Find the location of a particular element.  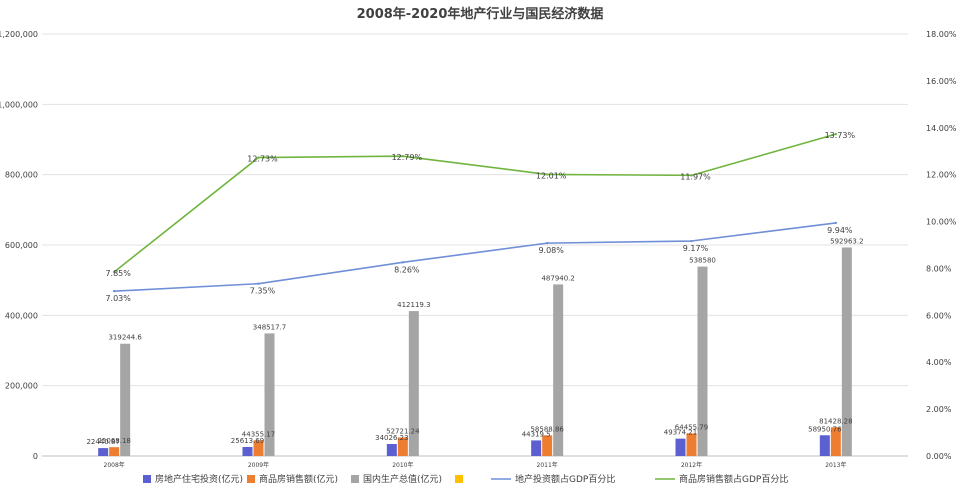

left-tick-label: 600,000 is located at coordinates (21, 245).